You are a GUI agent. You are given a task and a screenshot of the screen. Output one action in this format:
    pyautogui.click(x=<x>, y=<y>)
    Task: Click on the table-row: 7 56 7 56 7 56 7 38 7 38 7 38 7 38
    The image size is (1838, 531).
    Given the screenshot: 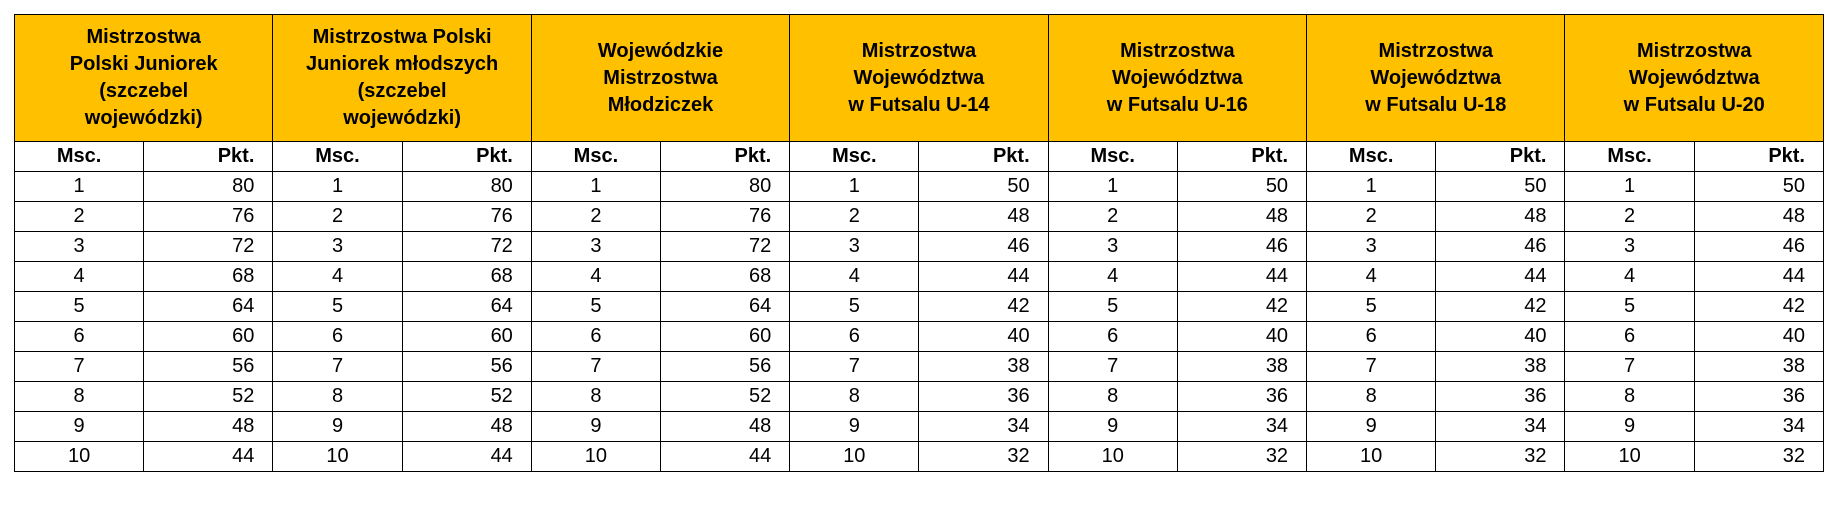 What is the action you would take?
    pyautogui.click(x=919, y=366)
    